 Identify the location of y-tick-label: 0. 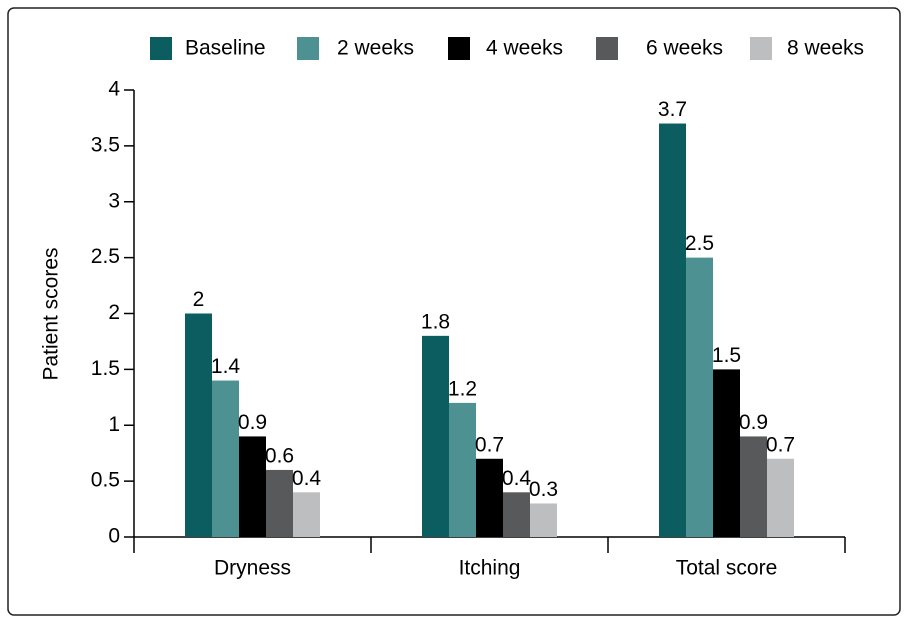
(114, 536).